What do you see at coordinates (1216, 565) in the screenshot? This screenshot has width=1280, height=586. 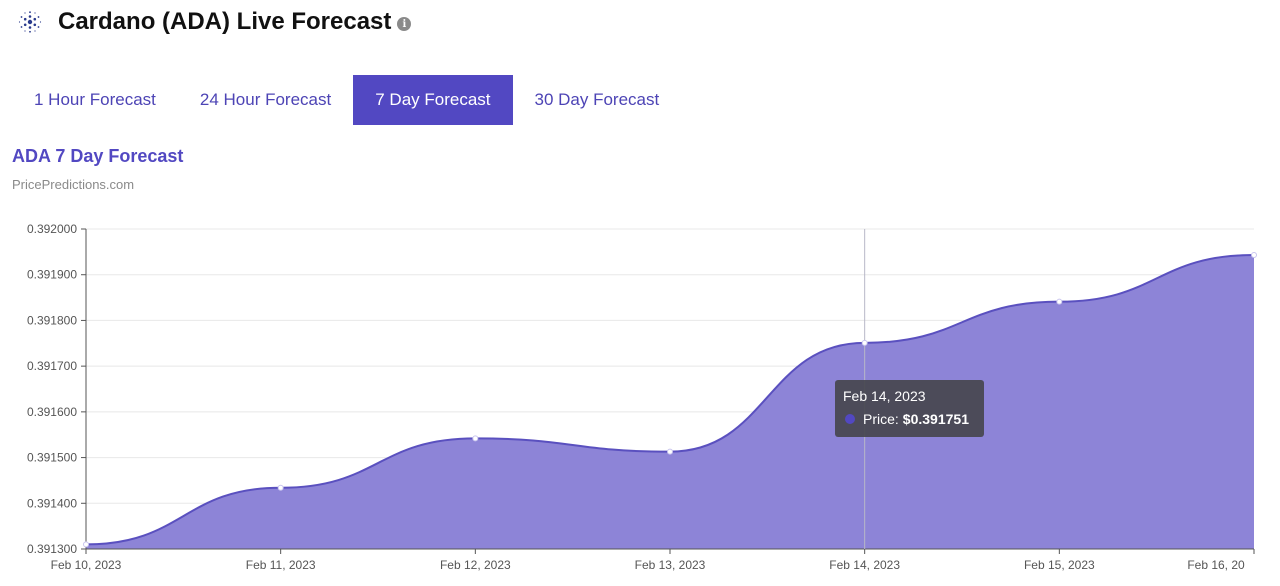 I see `x-tick-label-6: Feb 16, 20` at bounding box center [1216, 565].